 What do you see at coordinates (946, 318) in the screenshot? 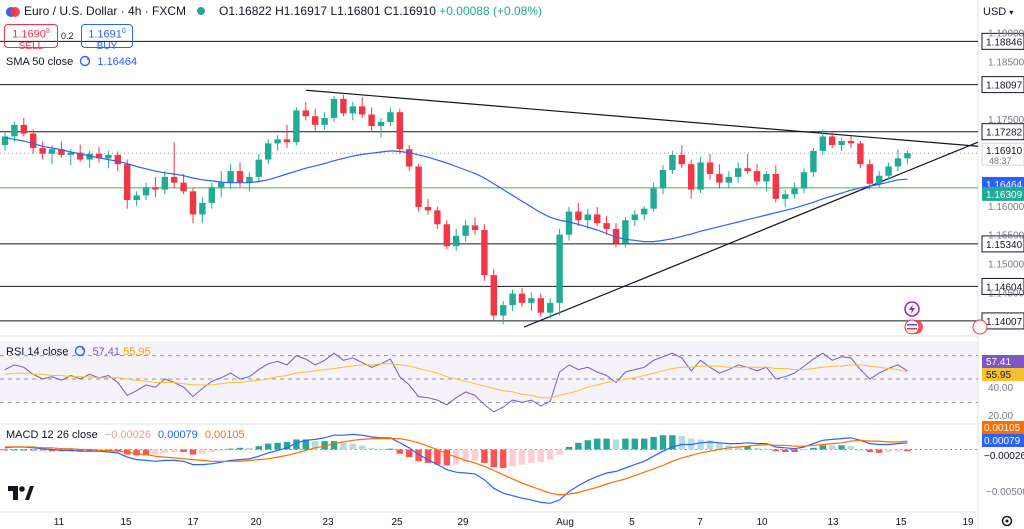
I see `event-icons` at bounding box center [946, 318].